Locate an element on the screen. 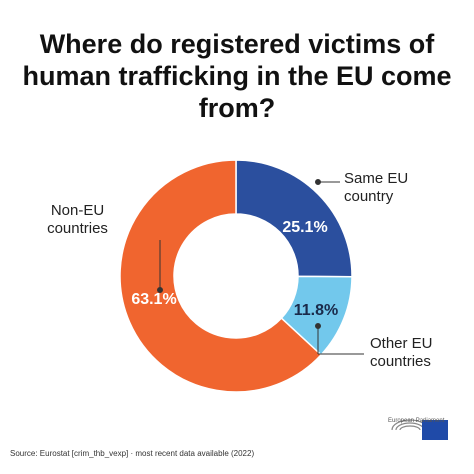  slice is located at coordinates (294, 218).